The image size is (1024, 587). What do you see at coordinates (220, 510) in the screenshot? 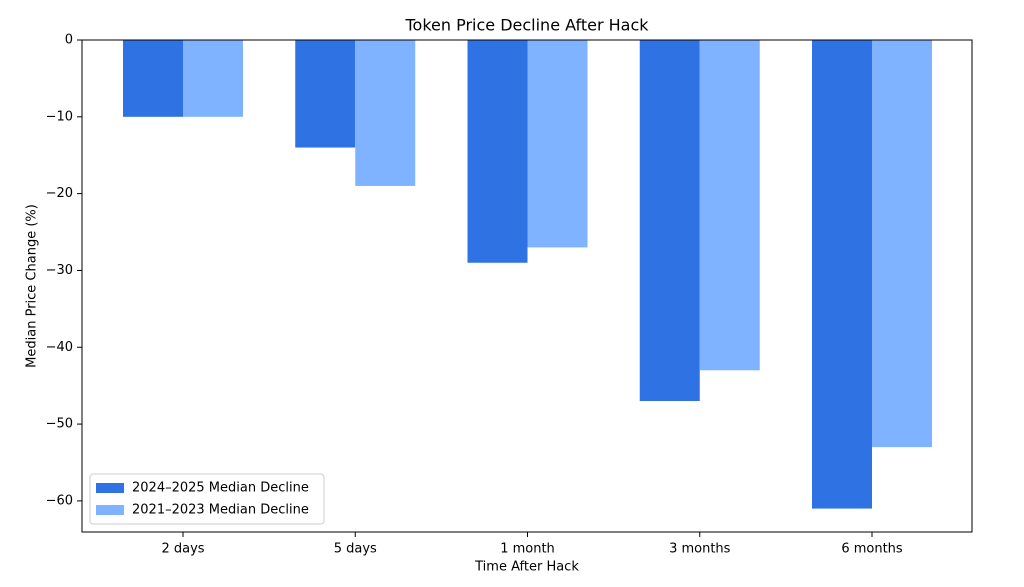
I see `legend-label: 2021–2023 Median Decline` at bounding box center [220, 510].